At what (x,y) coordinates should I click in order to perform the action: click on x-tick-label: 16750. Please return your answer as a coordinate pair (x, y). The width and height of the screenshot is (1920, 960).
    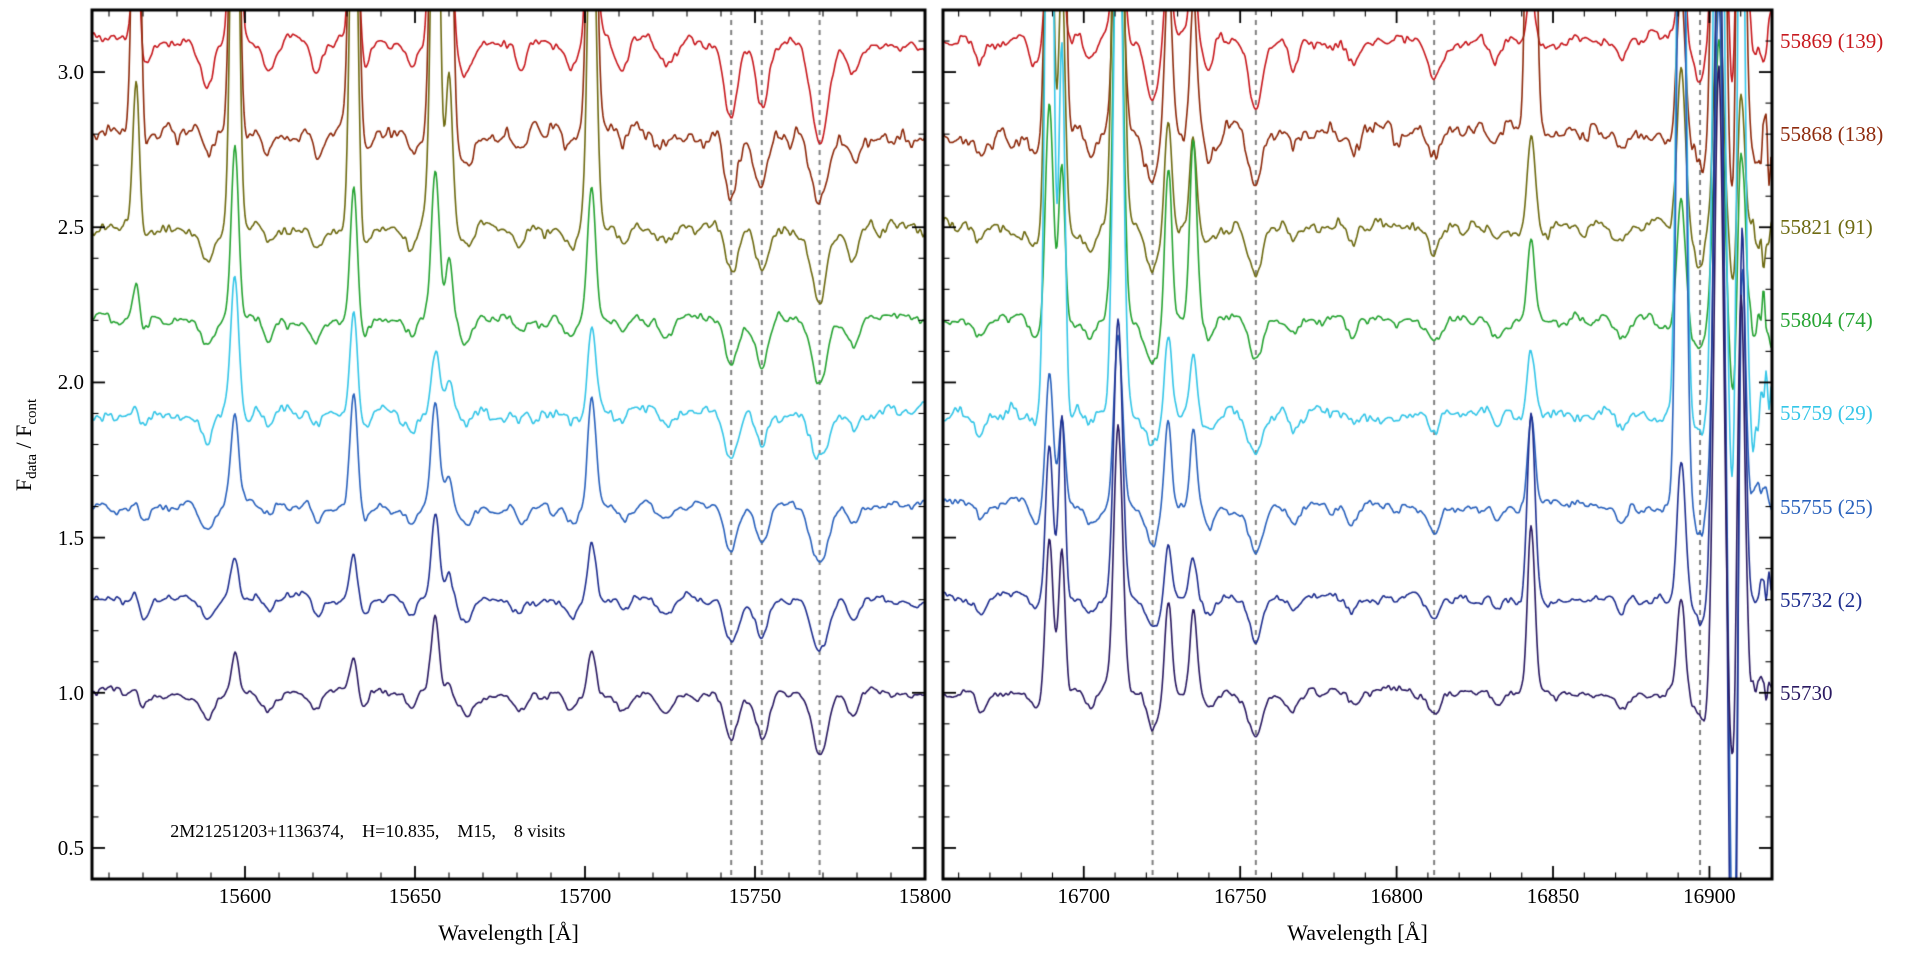
    Looking at the image, I should click on (1240, 896).